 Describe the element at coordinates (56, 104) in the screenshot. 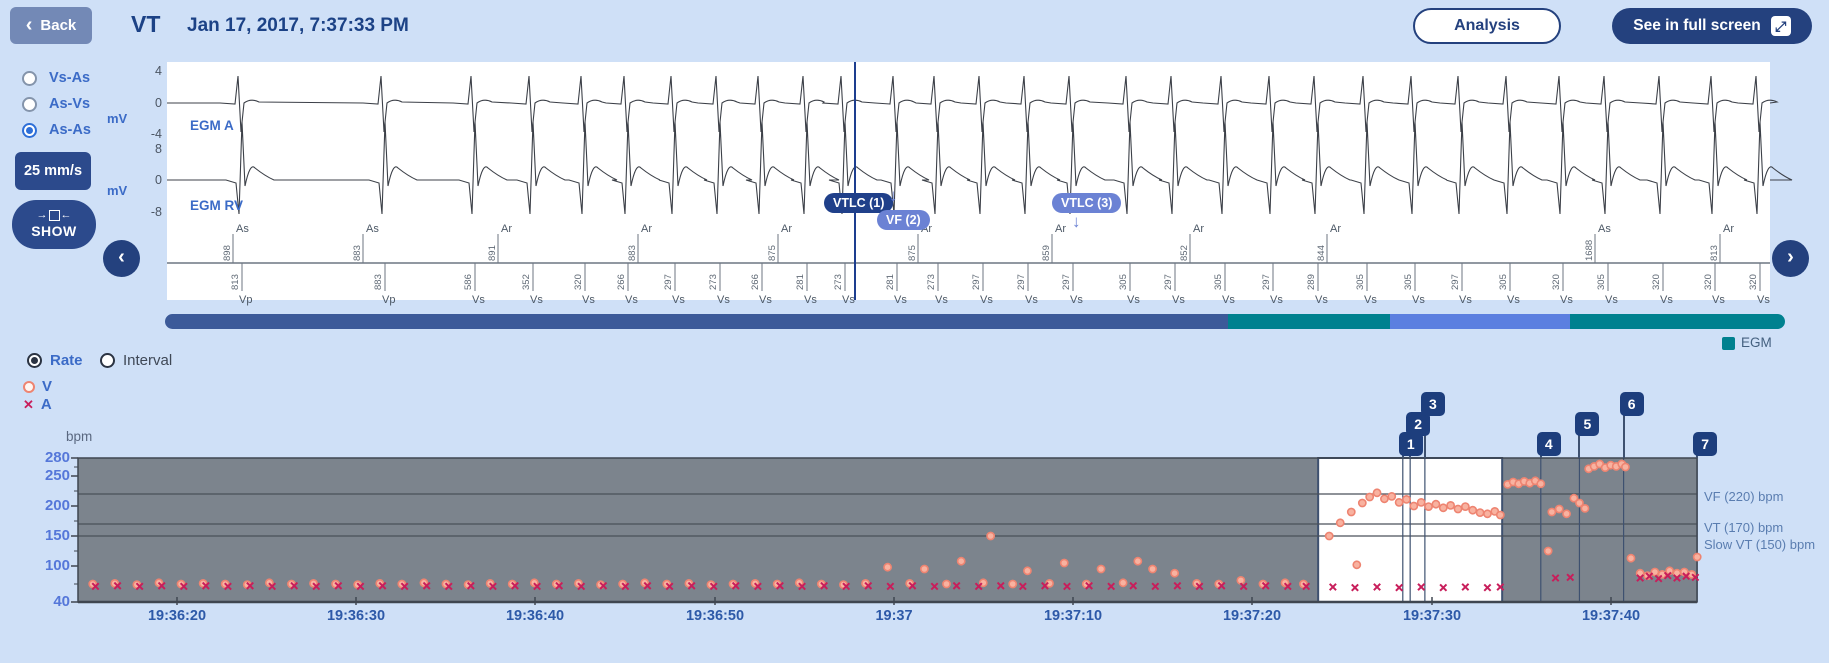

I see `sweep-option-as-vs: As-Vs` at that location.